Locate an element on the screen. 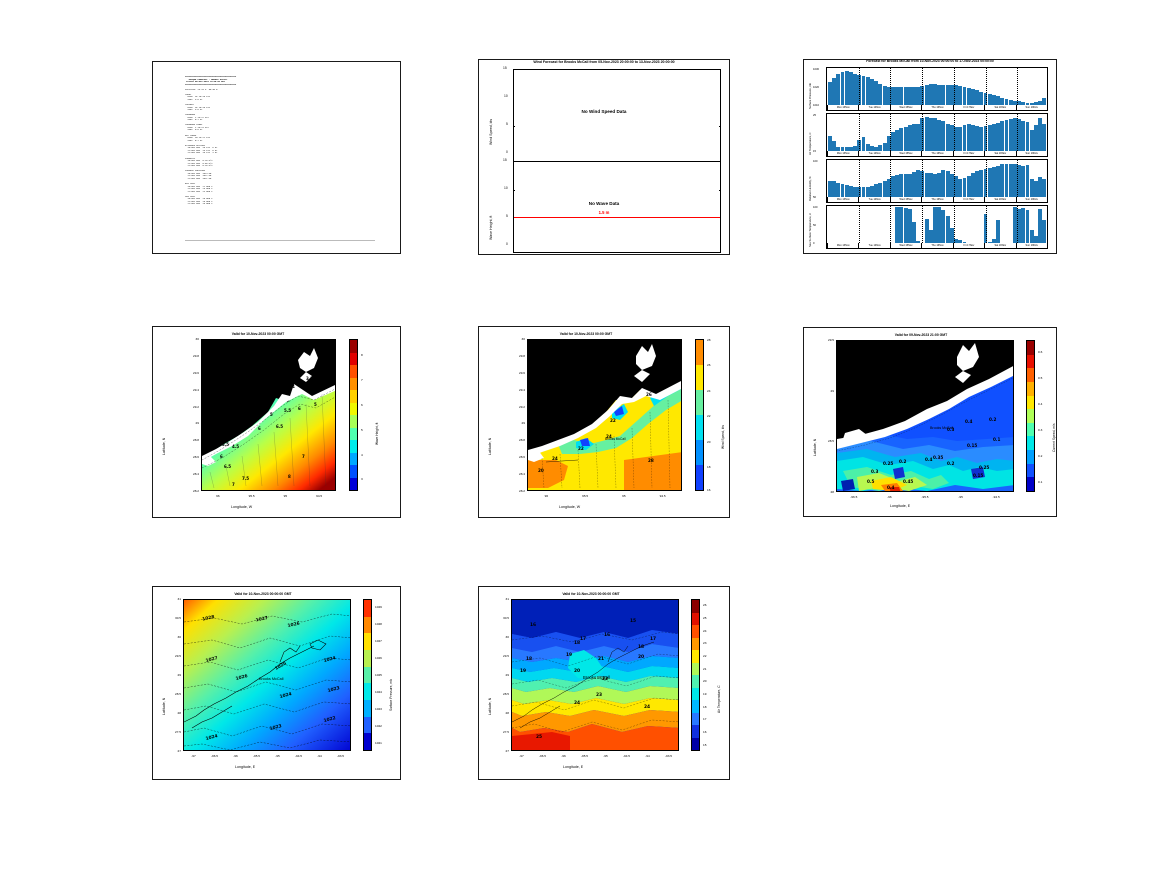 The image size is (1167, 875). svg-text: 0.25 is located at coordinates (888, 463).